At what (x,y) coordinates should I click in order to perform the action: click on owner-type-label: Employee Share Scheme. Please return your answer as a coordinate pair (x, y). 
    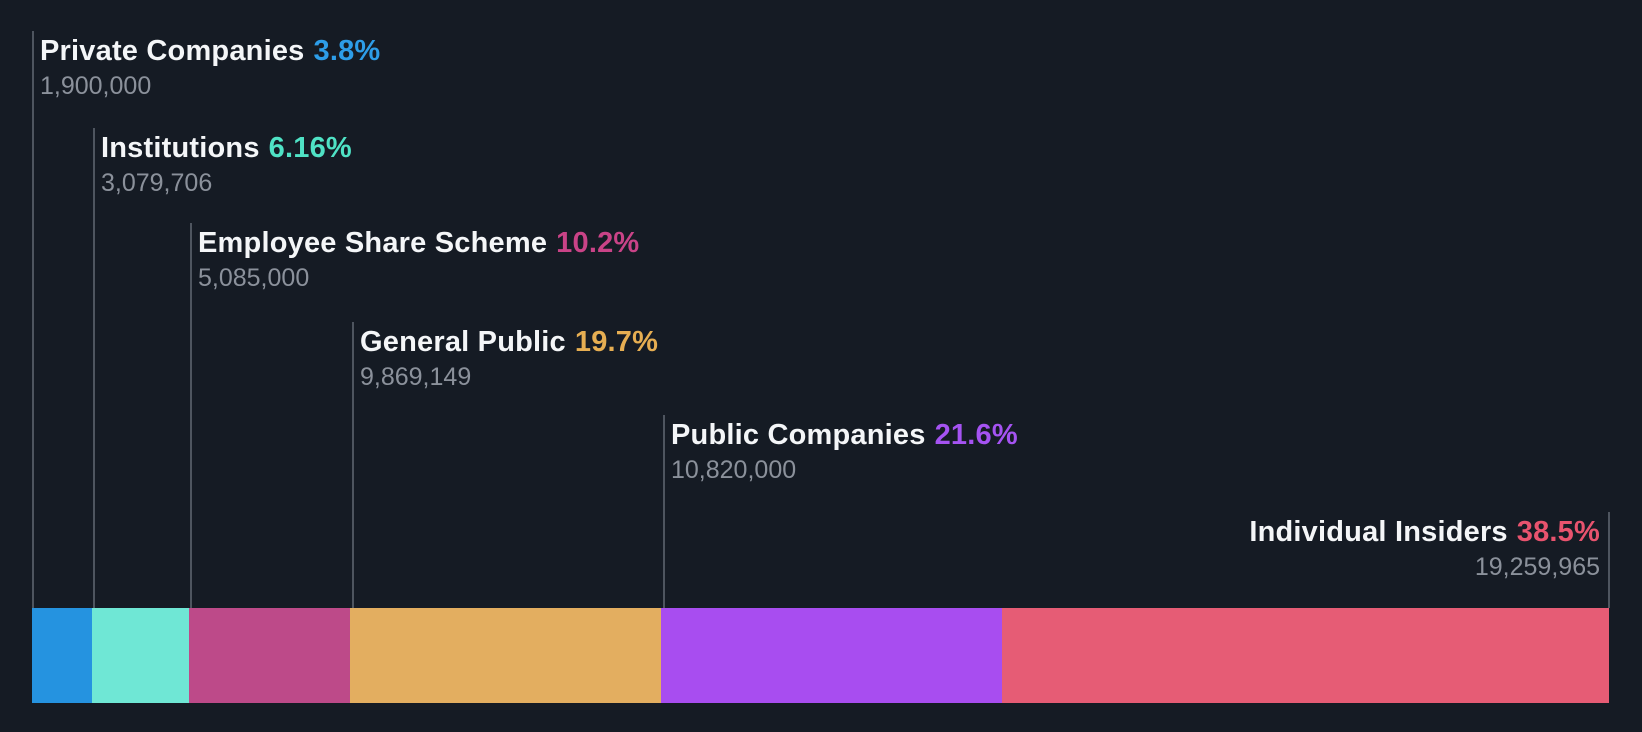
    Looking at the image, I should click on (373, 243).